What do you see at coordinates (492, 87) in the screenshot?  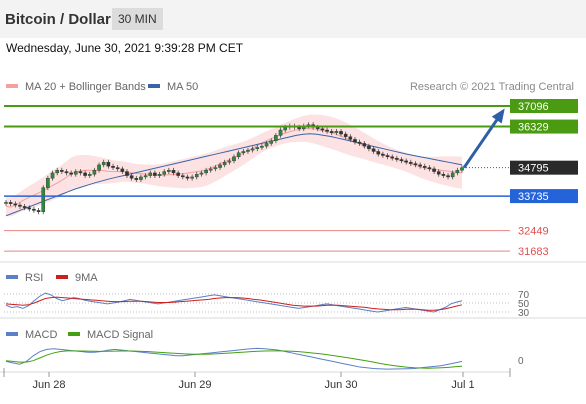 I see `copyright-text: Research © 2021 Trading Central` at bounding box center [492, 87].